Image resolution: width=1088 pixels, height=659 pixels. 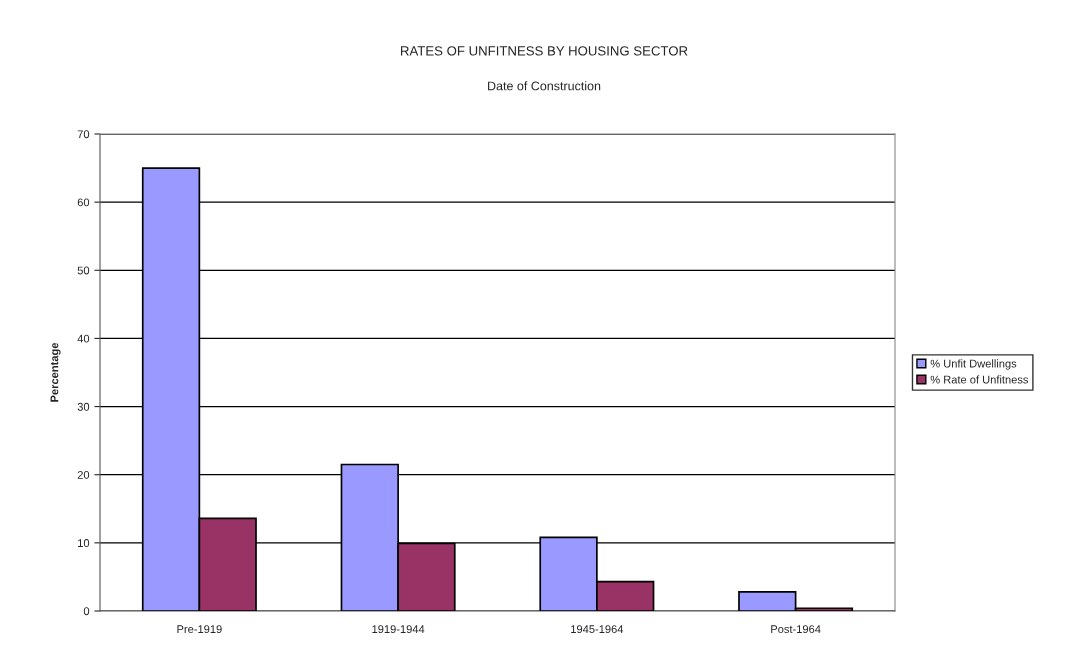 I want to click on y-axis-title: Percentage, so click(x=55, y=372).